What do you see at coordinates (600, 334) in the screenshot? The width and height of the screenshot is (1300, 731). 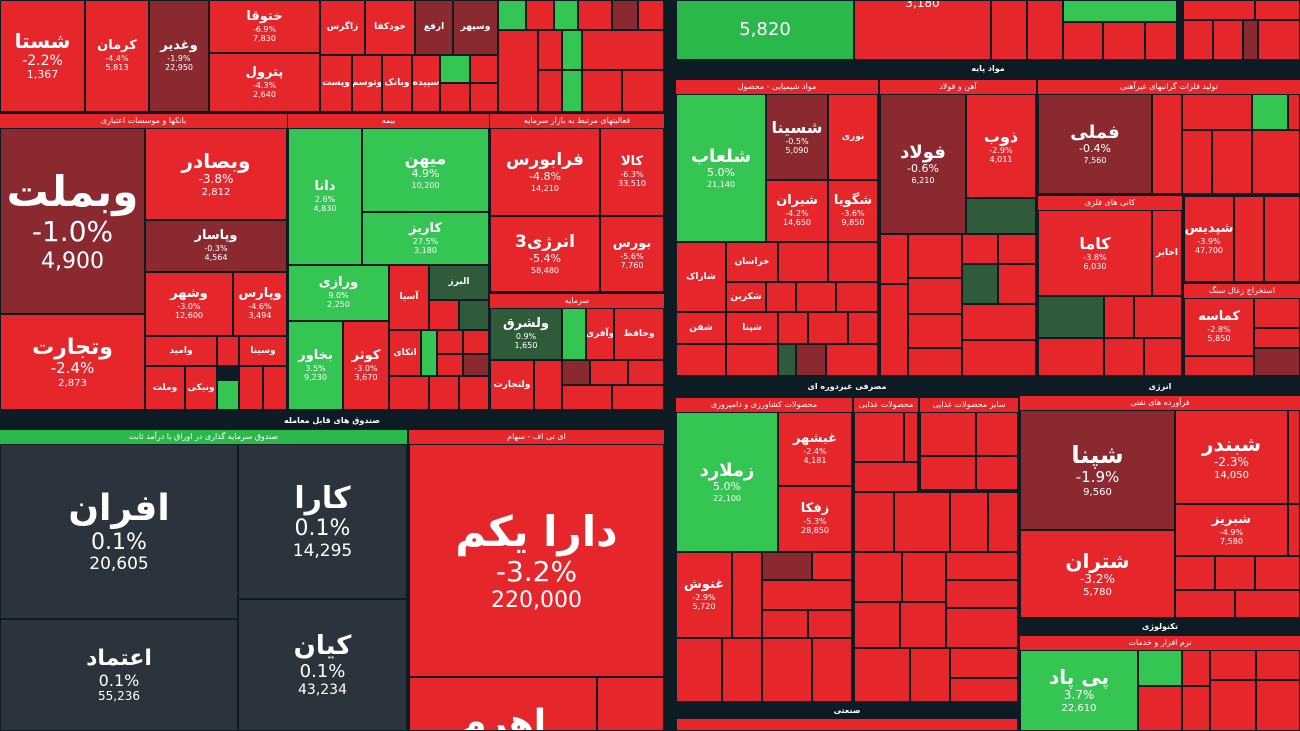 I see `tile-minor: وآفری` at bounding box center [600, 334].